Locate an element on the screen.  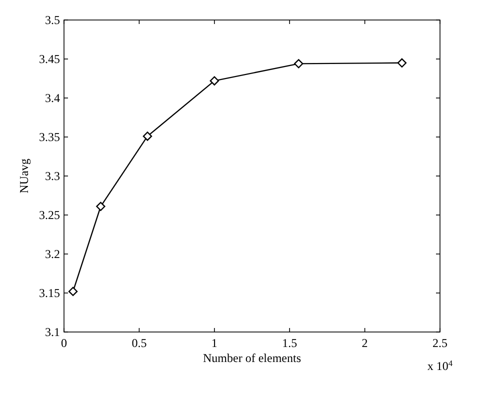
x-tick-label: 0 is located at coordinates (64, 343).